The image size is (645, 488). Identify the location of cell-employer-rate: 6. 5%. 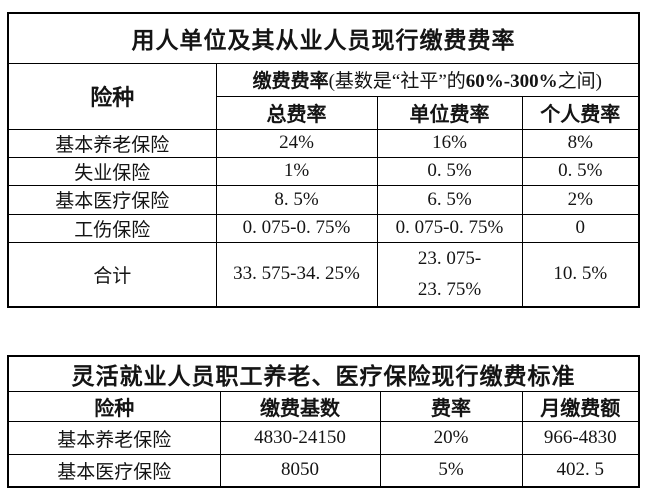
(449, 199).